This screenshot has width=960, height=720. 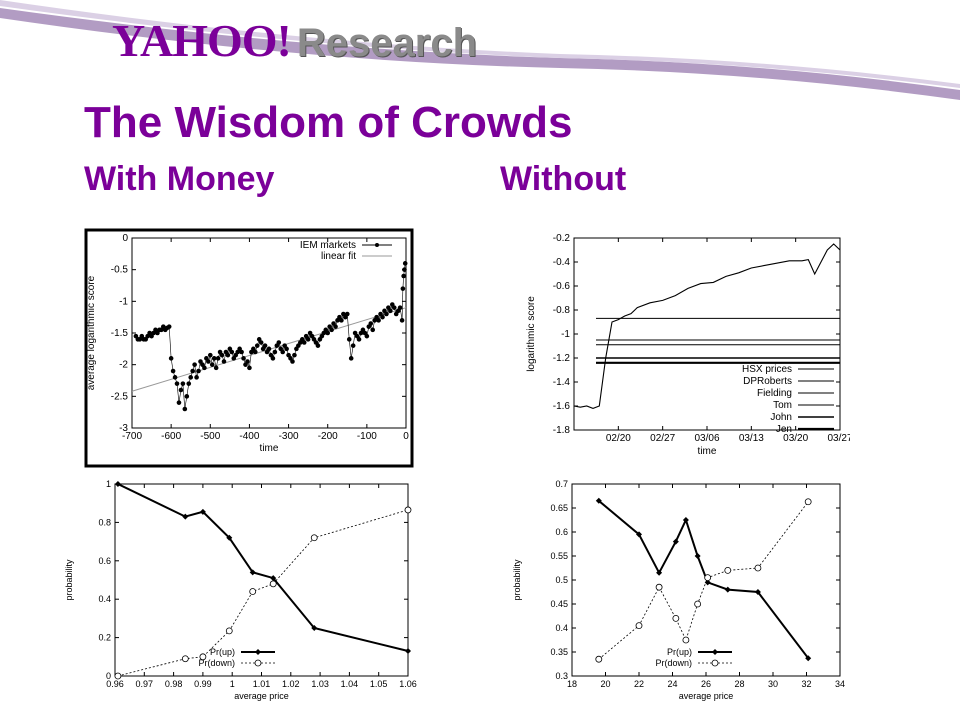 I want to click on yahoo-research-logo: YAHOO! Research, so click(x=294, y=40).